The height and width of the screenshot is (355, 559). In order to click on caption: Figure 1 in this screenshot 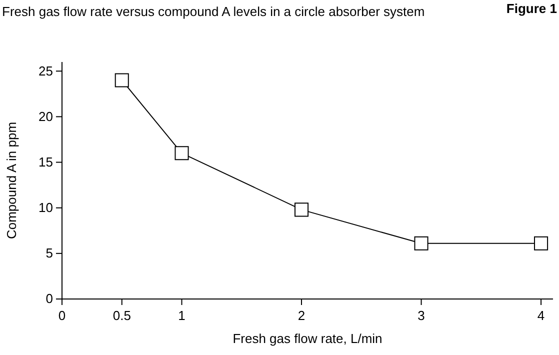, I will do `click(531, 8)`.